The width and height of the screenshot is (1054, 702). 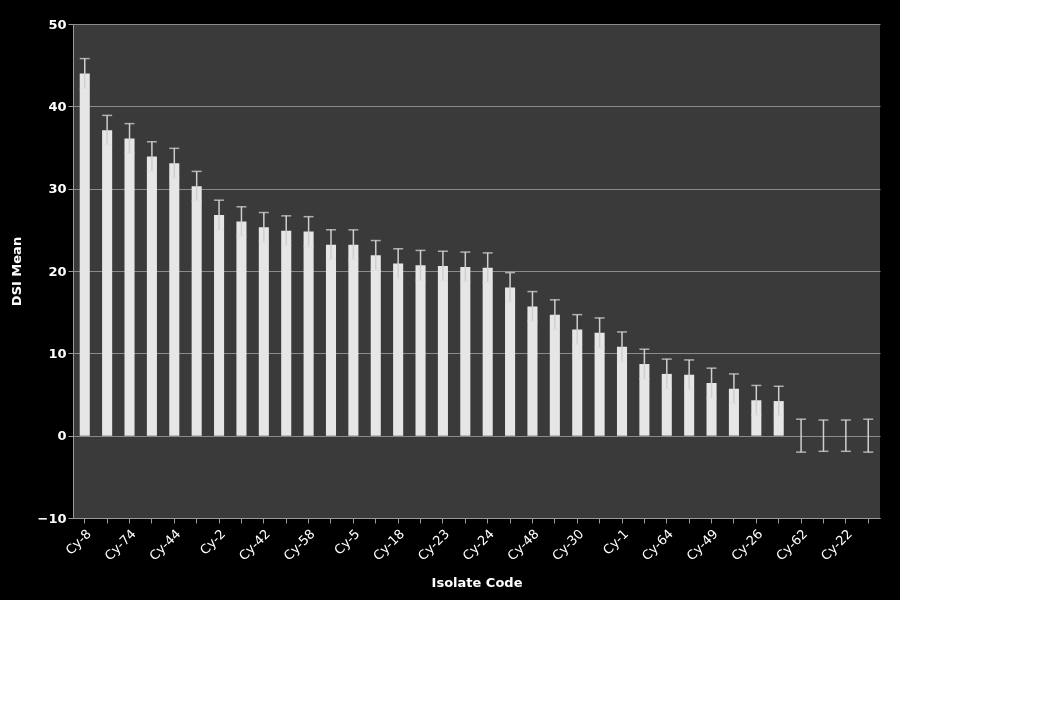 I want to click on y-tick-label: 40, so click(x=57, y=106).